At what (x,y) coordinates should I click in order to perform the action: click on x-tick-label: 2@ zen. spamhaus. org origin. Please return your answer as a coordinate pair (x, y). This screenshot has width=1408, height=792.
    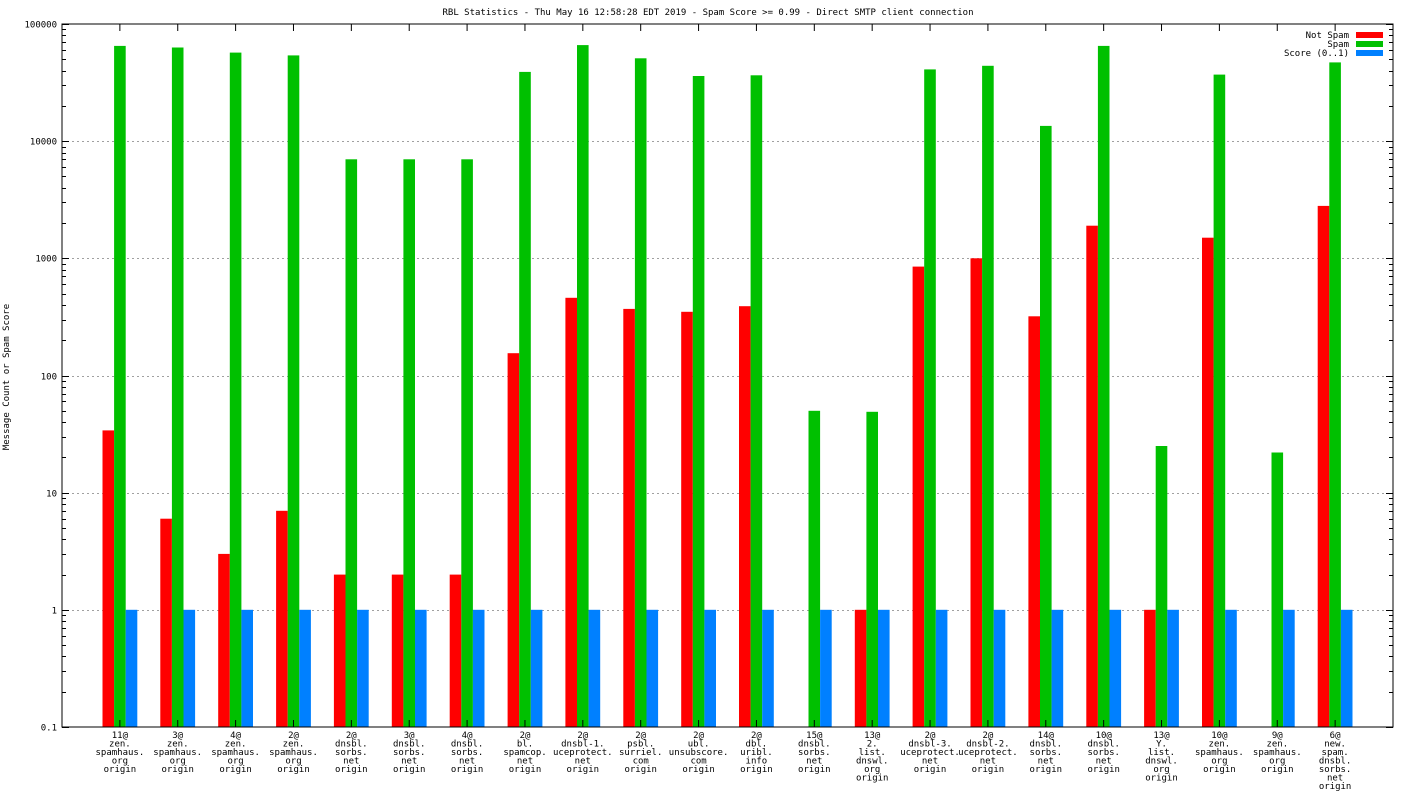
    Looking at the image, I should click on (293, 753).